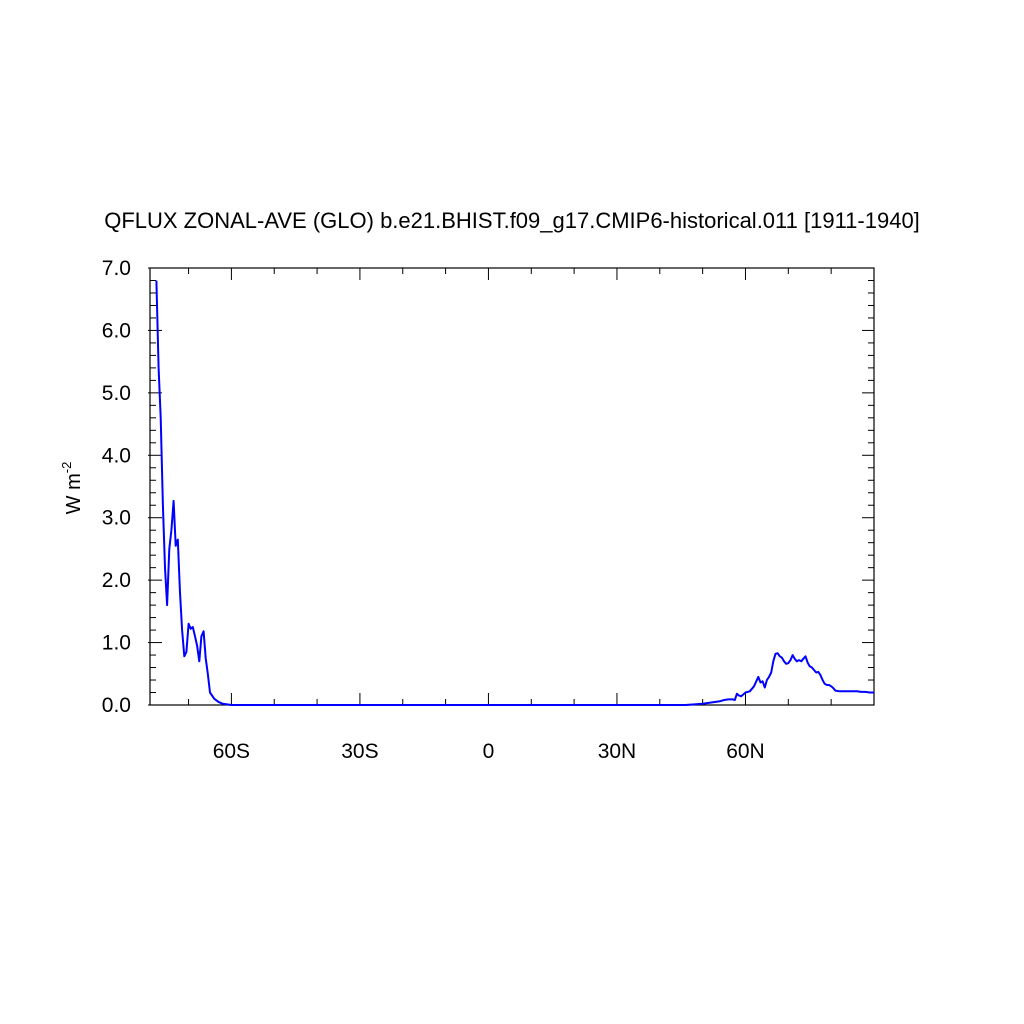  What do you see at coordinates (745, 751) in the screenshot?
I see `x-tick-label: 60N` at bounding box center [745, 751].